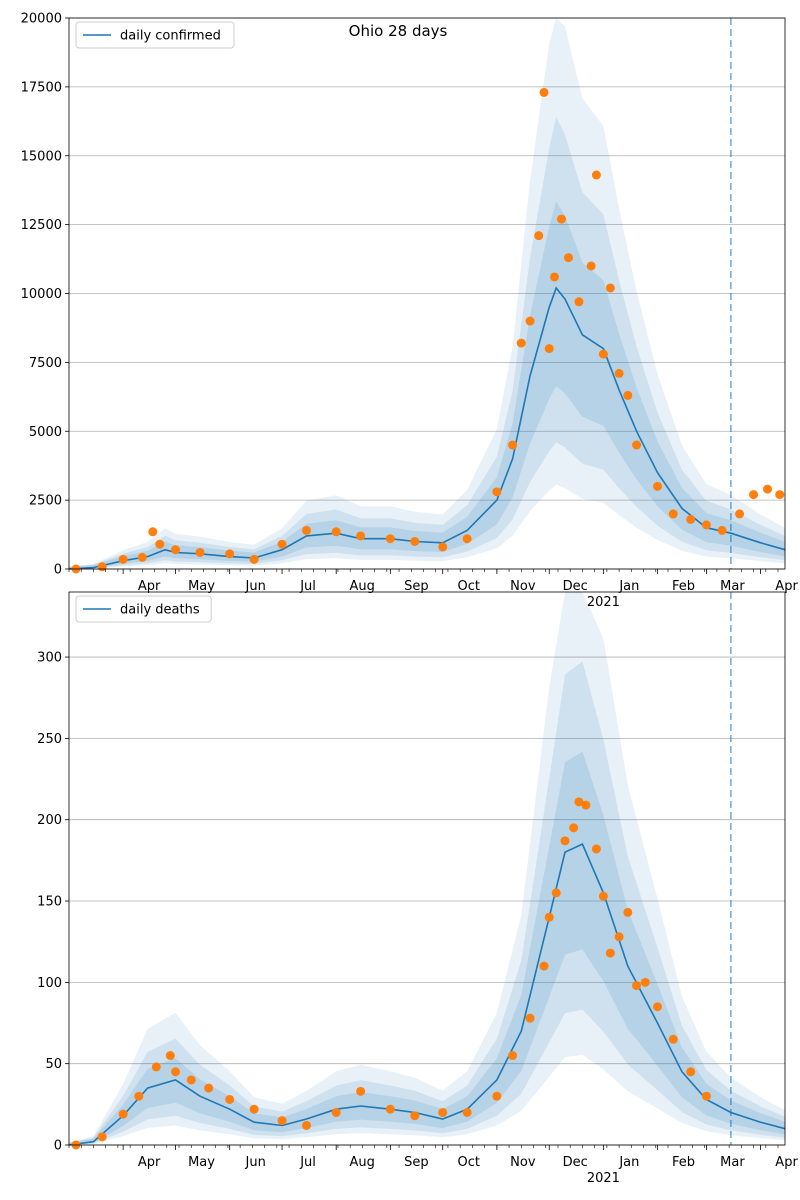 This screenshot has width=800, height=1200. Describe the element at coordinates (49, 658) in the screenshot. I see `y-tick-label: 300` at that location.